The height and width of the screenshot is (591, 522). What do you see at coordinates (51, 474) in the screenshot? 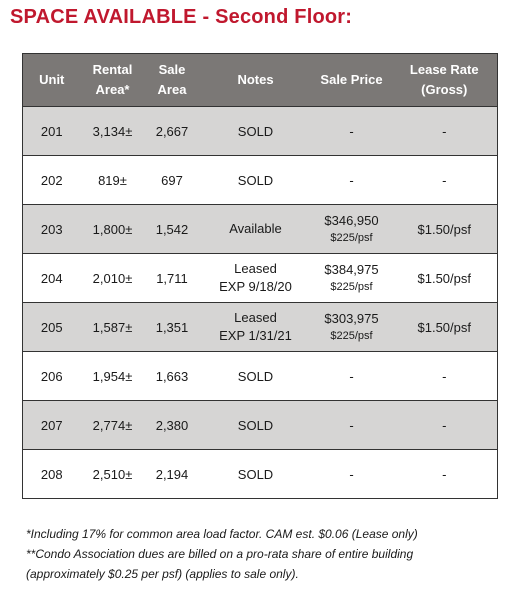
I see `unit-cell: 208` at bounding box center [51, 474].